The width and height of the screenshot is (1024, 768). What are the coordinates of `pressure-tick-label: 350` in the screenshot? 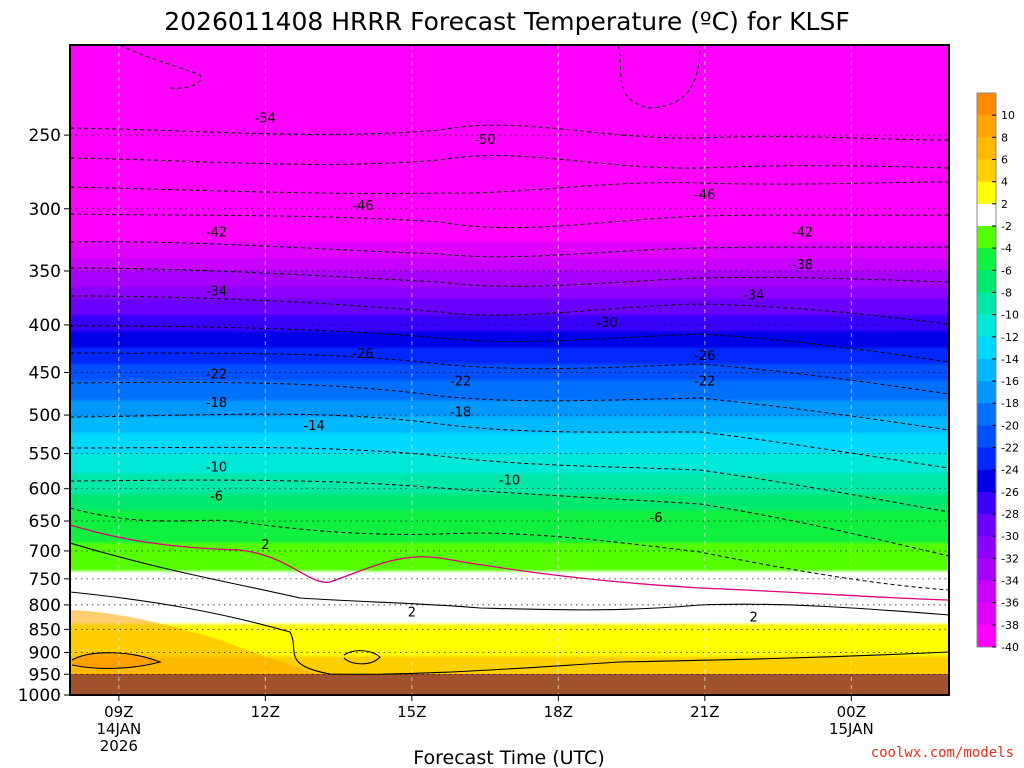 It's located at (45, 272).